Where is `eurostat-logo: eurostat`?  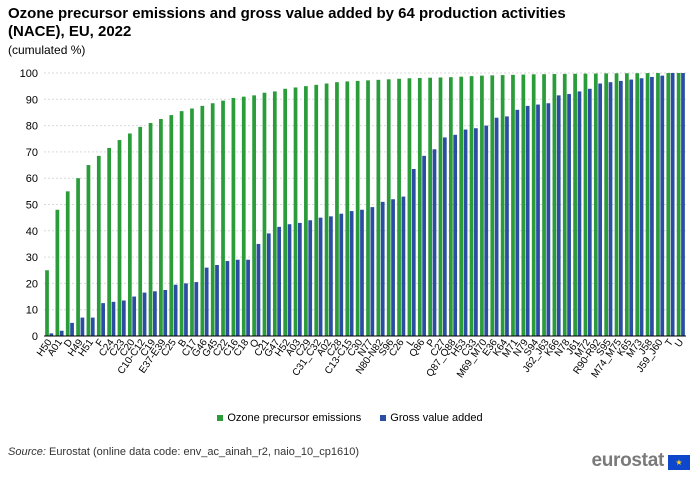 eurostat-logo: eurostat is located at coordinates (627, 460).